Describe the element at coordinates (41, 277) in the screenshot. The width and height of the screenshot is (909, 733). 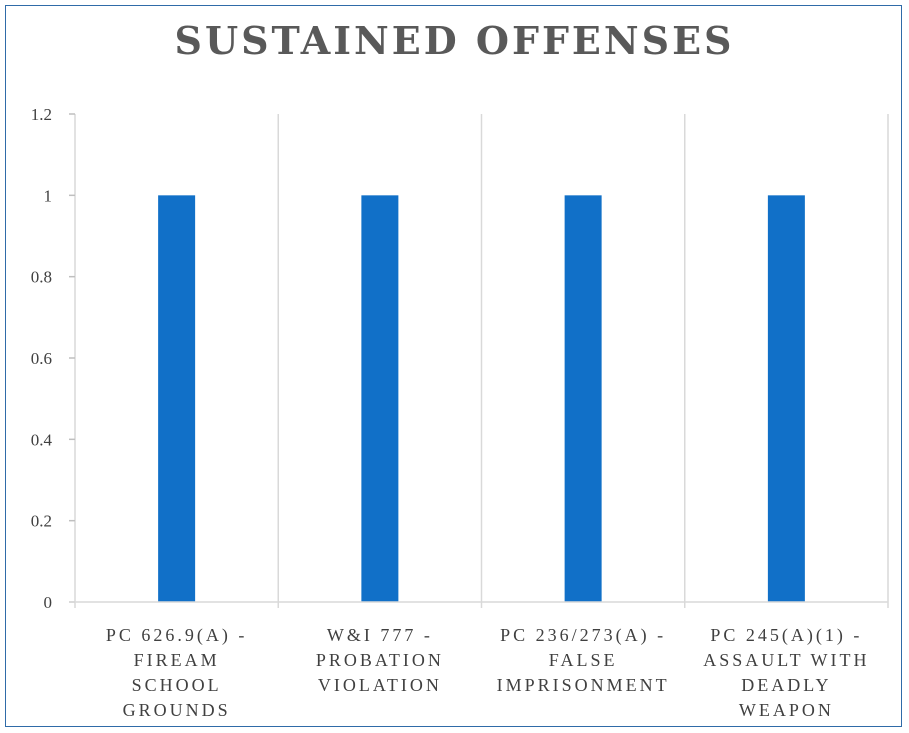
I see `y-tick-label: 0.8` at that location.